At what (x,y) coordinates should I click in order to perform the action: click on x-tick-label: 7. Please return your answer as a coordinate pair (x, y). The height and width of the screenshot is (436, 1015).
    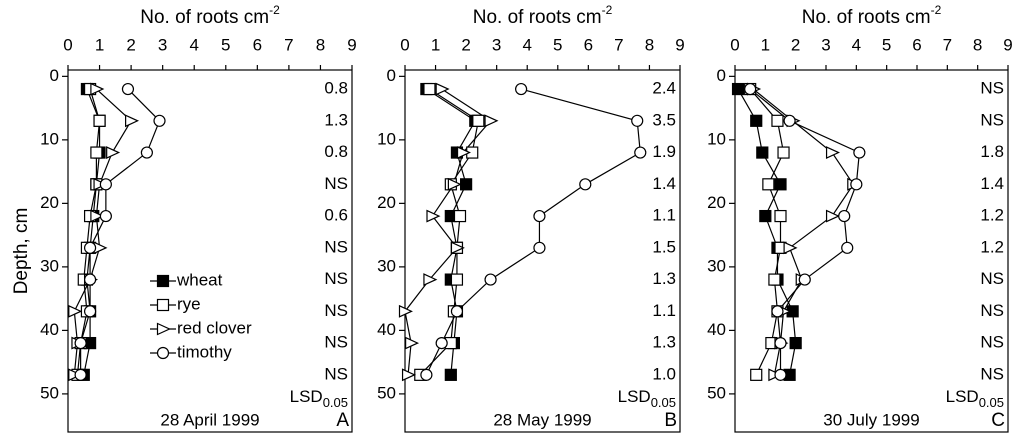
    Looking at the image, I should click on (288, 44).